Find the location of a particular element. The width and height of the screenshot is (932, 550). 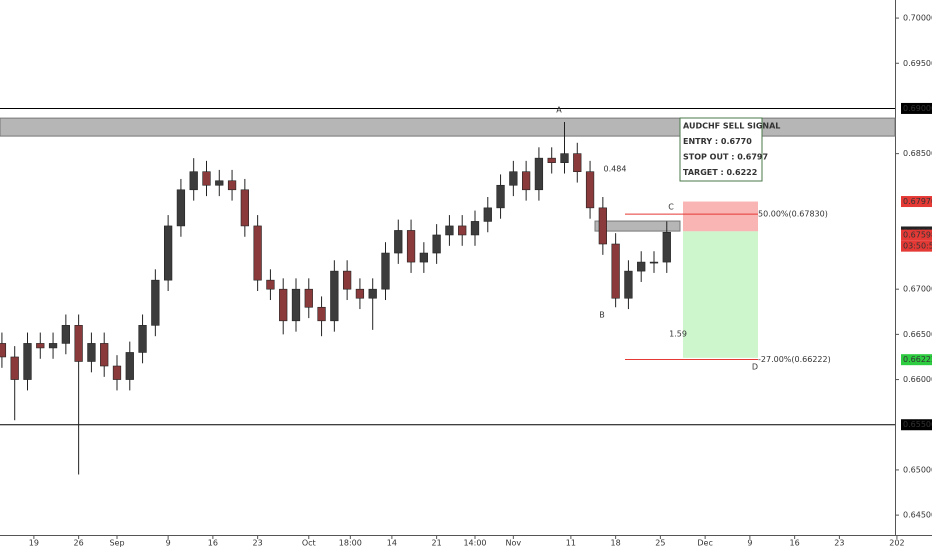

x-tick-label: 25 is located at coordinates (660, 543).